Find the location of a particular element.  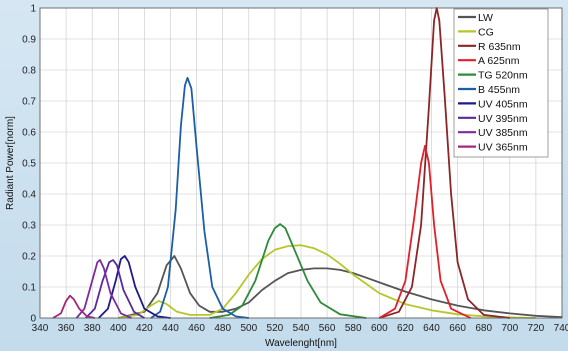

y-tick-label: 0.9 is located at coordinates (29, 40).